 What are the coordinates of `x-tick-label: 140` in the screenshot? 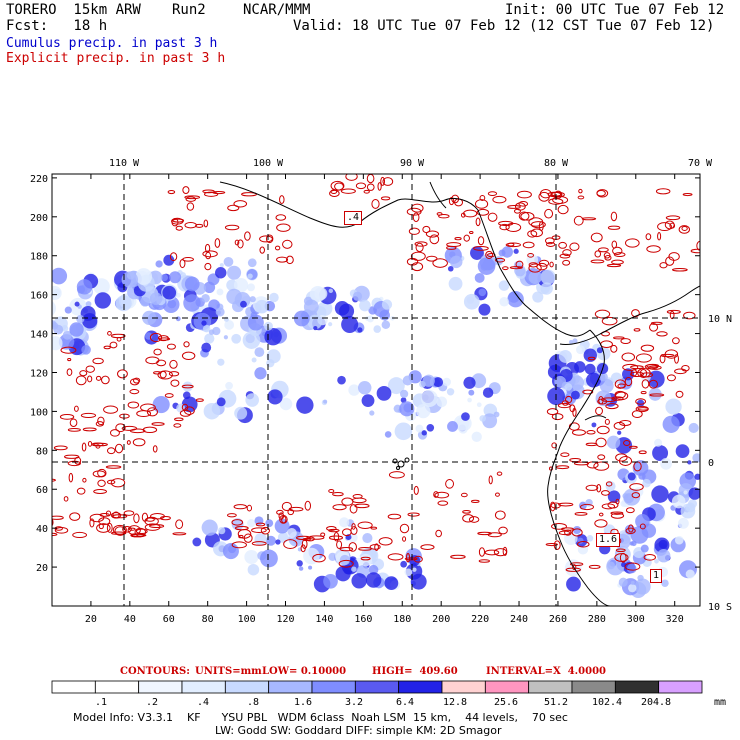 It's located at (324, 619).